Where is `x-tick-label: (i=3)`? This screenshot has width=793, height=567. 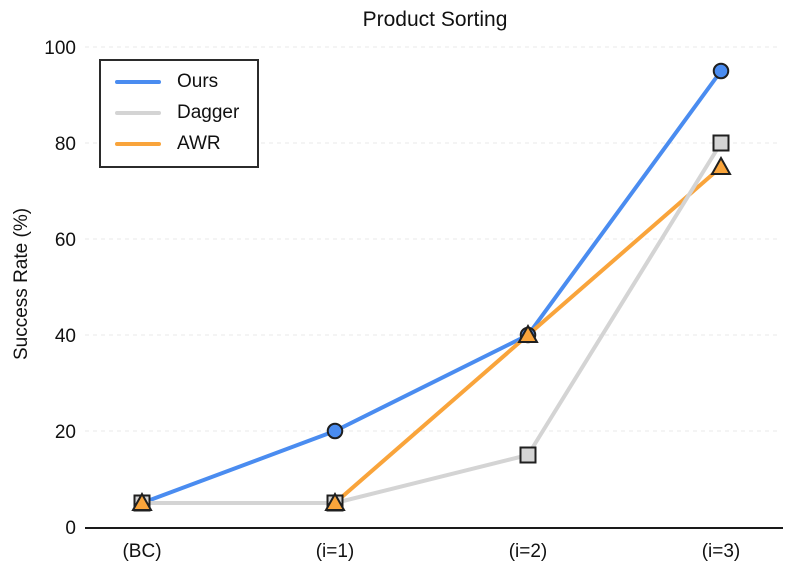
x-tick-label: (i=3) is located at coordinates (721, 551).